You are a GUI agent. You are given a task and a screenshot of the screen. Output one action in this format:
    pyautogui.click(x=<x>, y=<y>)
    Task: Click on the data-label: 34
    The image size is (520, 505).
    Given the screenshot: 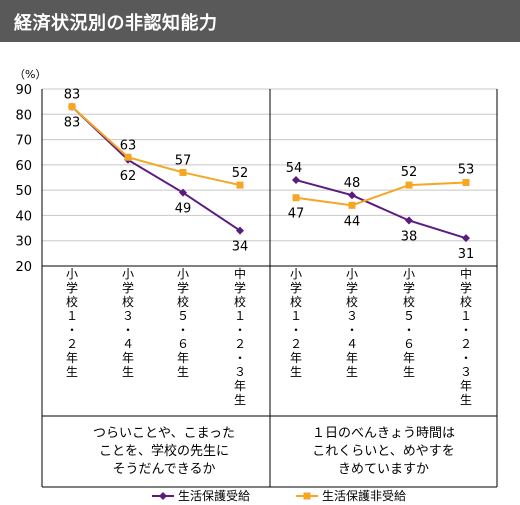 What is the action you would take?
    pyautogui.click(x=240, y=247)
    